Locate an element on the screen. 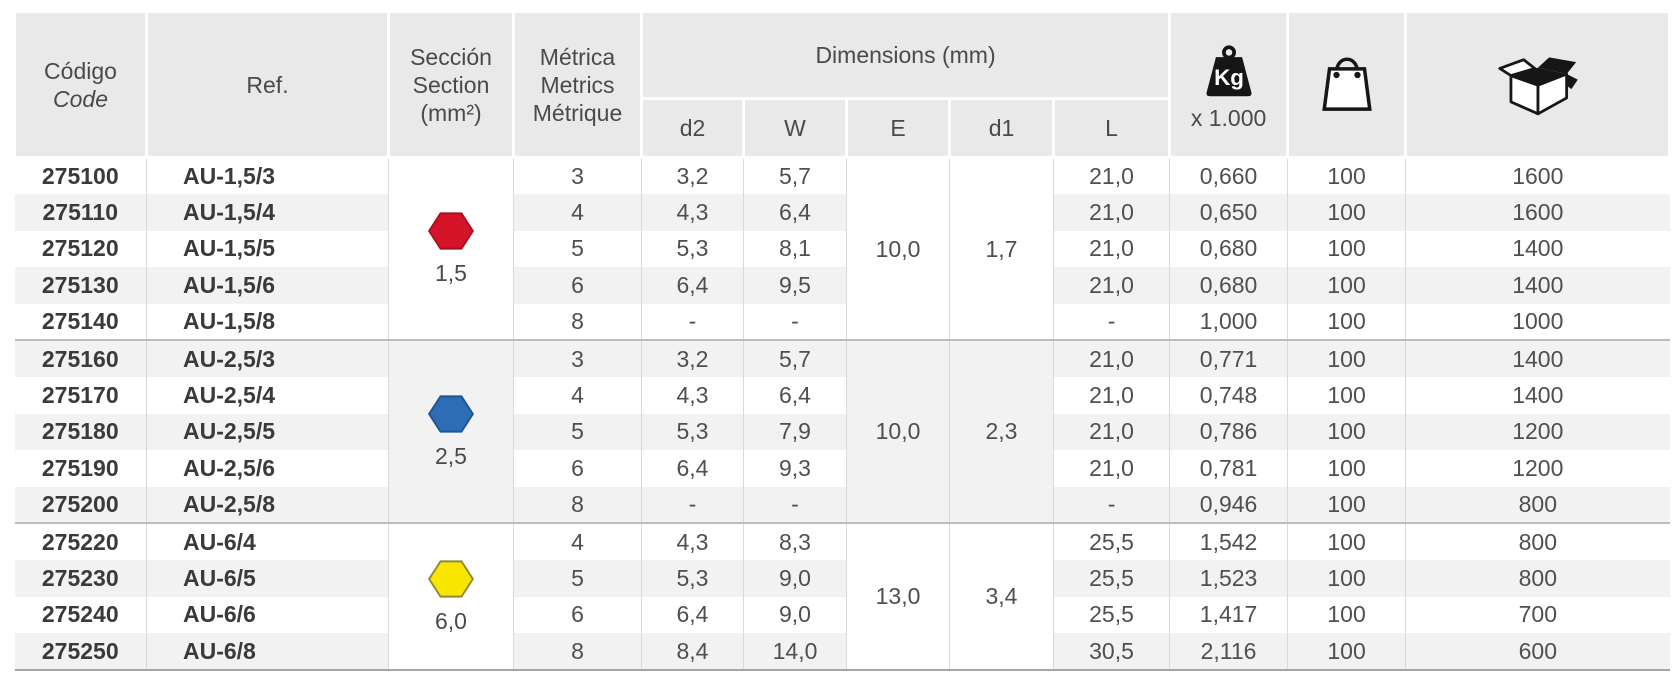  product-row: 275240 AU-6/6 6 6,4 9,0 25,5 1,417 100 700 is located at coordinates (842, 615).